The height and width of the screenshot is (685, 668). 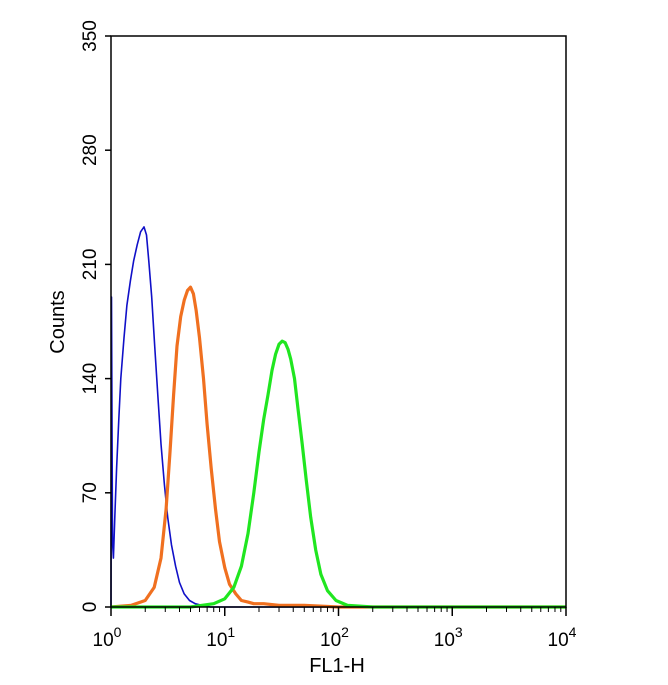 What do you see at coordinates (90, 150) in the screenshot?
I see `y-tick-label: 280` at bounding box center [90, 150].